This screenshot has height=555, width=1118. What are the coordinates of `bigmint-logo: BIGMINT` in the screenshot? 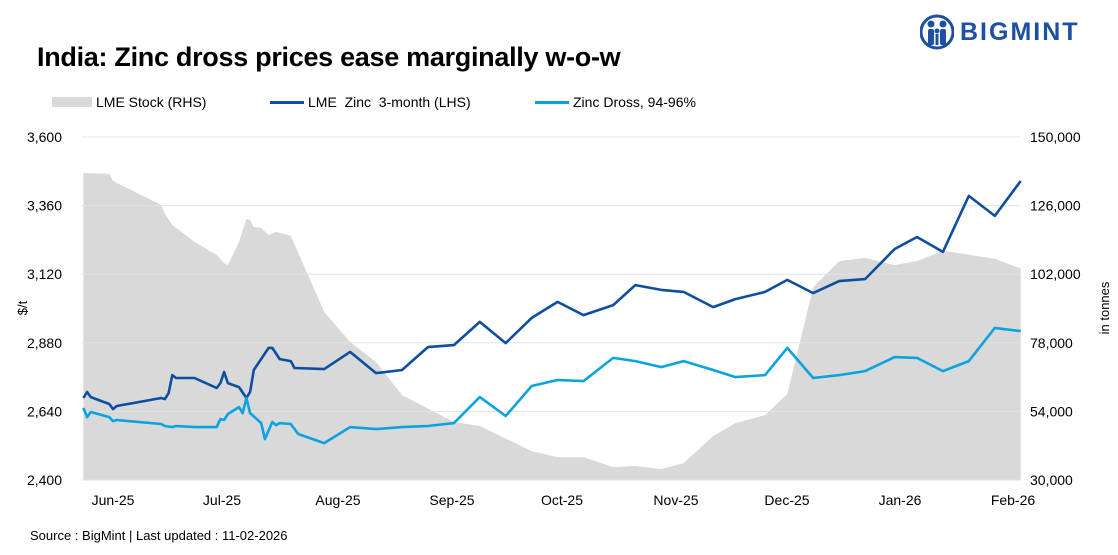 It's located at (1000, 32).